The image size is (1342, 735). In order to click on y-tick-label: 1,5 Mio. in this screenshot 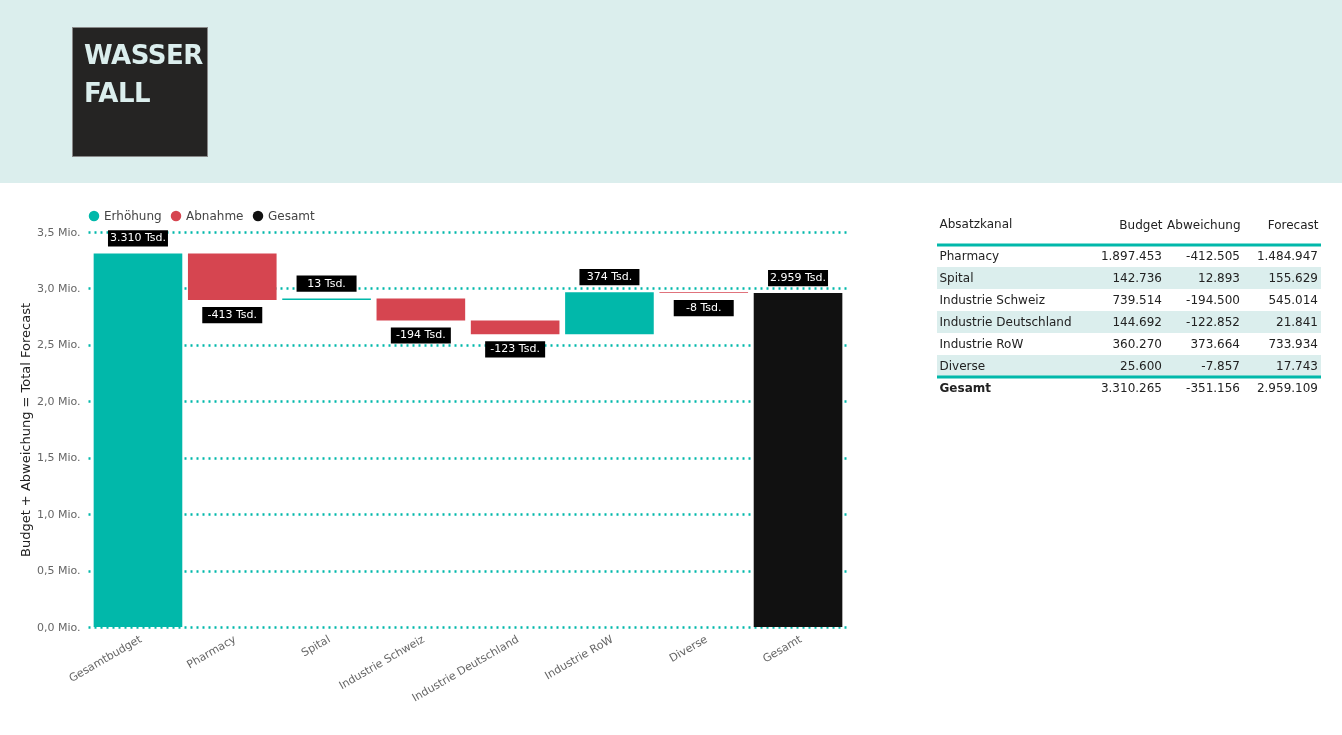, I will do `click(58, 458)`.